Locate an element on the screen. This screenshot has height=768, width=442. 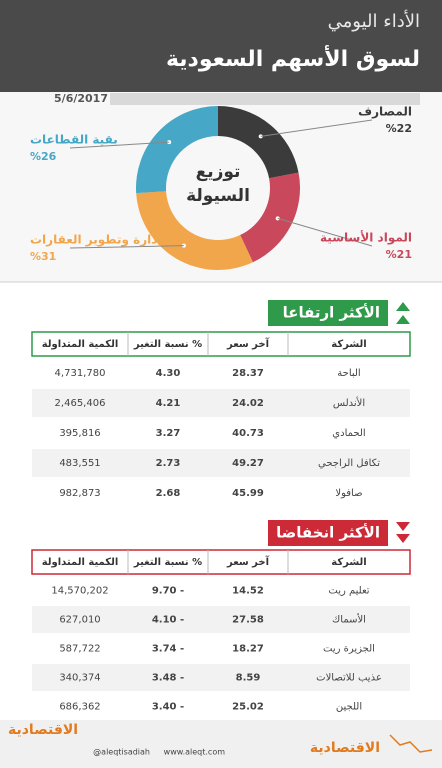
table-cell: 483,551 is located at coordinates (79, 463).